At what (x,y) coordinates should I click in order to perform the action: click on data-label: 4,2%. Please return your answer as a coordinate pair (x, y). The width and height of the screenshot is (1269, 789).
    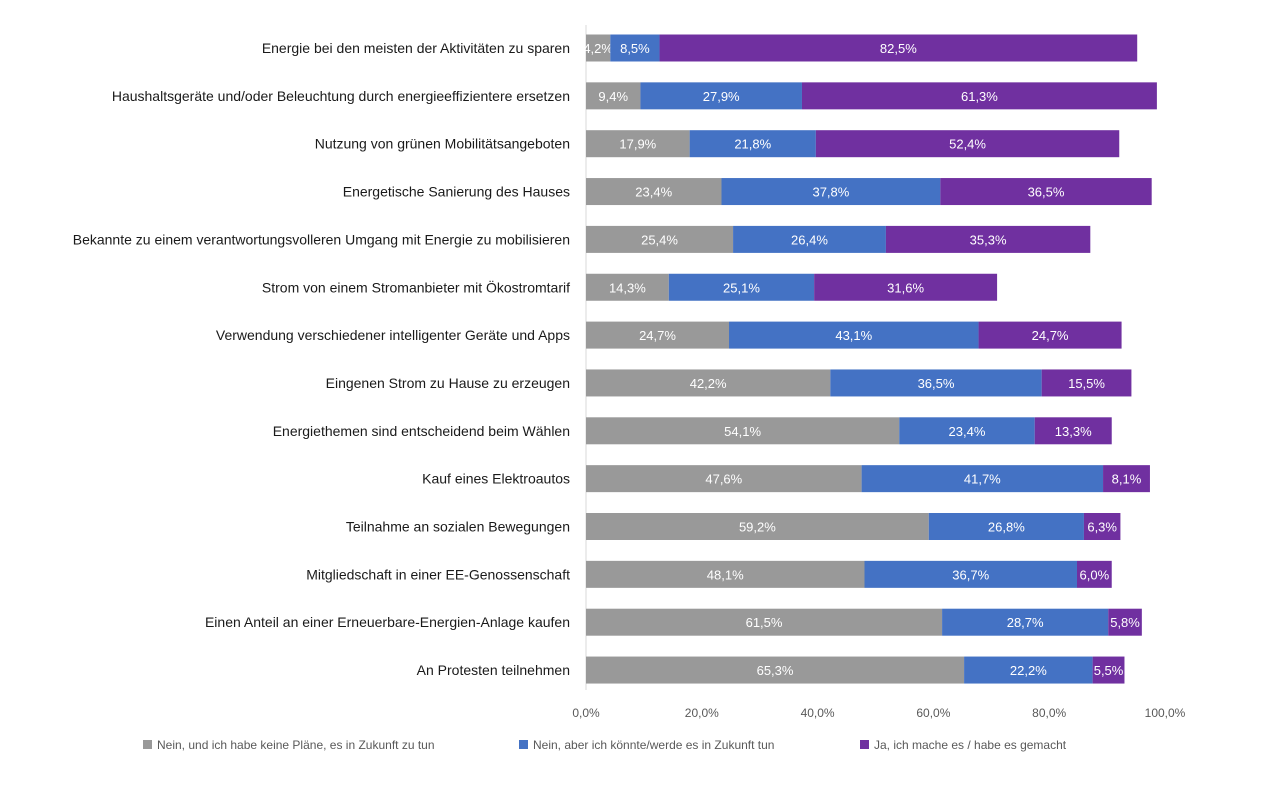
    Looking at the image, I should click on (598, 48).